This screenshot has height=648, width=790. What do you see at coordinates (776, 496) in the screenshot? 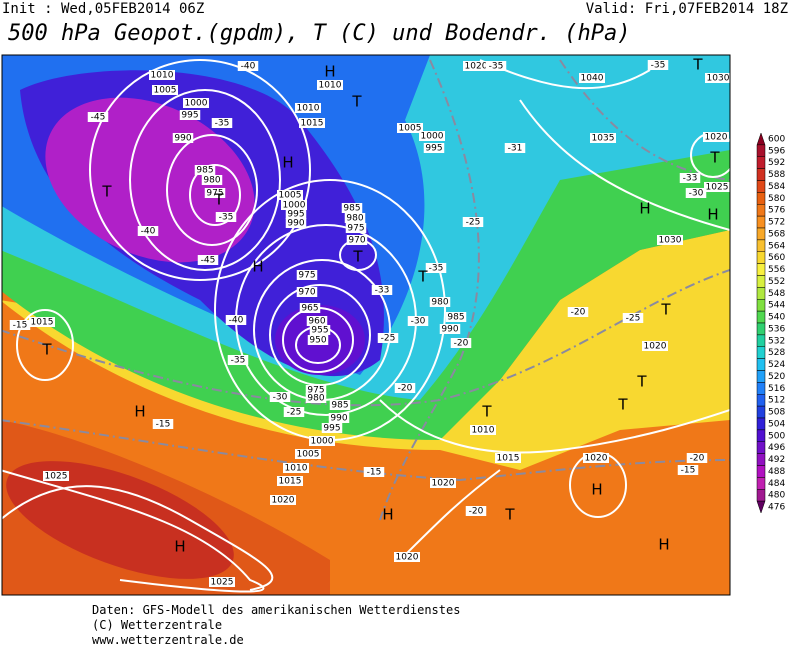
I see `colorbar-label: 480` at bounding box center [776, 496].